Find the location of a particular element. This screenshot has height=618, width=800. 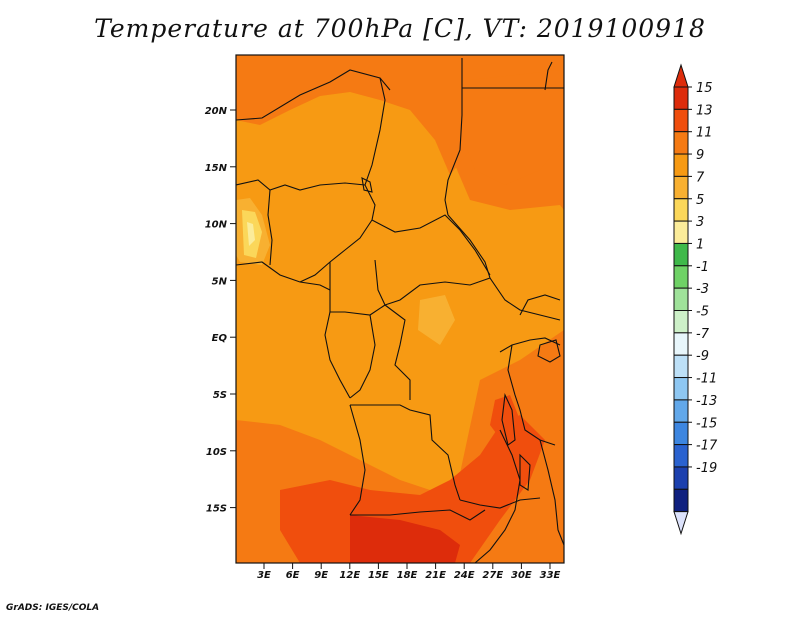

colorbar-label: -9 is located at coordinates (702, 356).